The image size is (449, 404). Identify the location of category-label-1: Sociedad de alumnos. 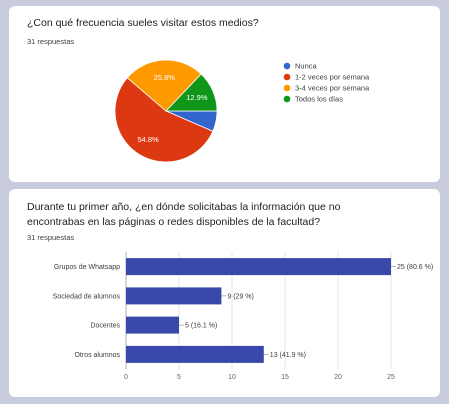
(87, 296).